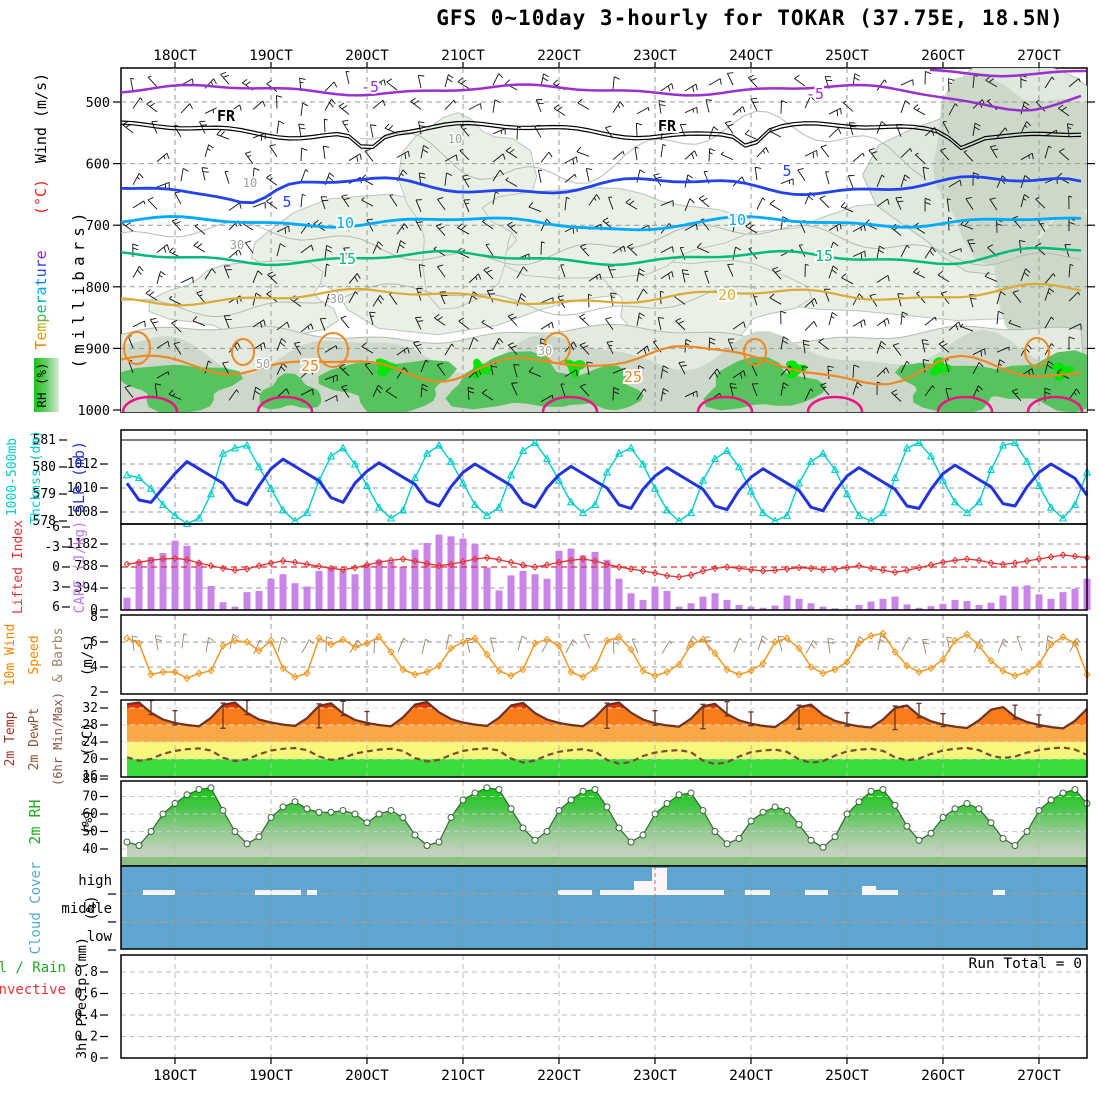  What do you see at coordinates (727, 295) in the screenshot?
I see `temp-contour-label: 20` at bounding box center [727, 295].